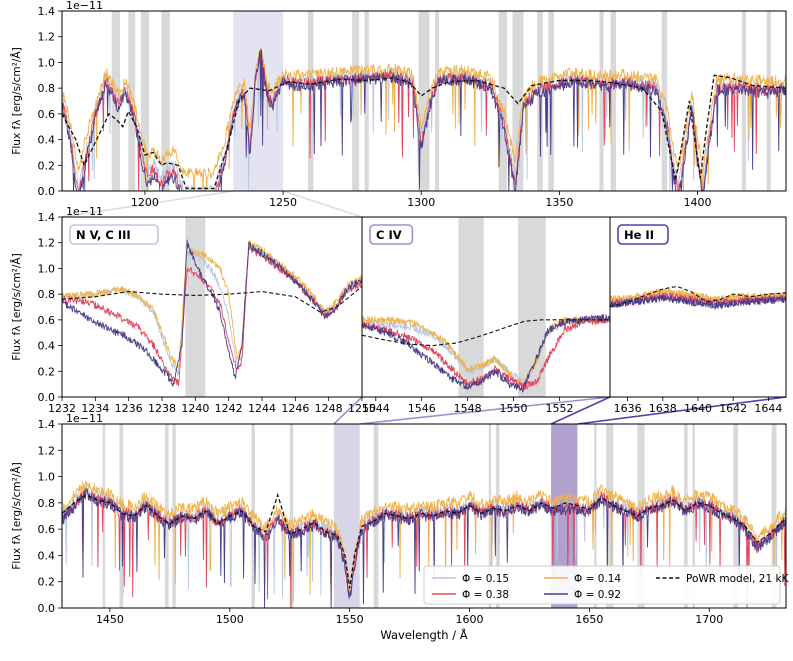  I want to click on panel-badge-label: He II, so click(639, 235).